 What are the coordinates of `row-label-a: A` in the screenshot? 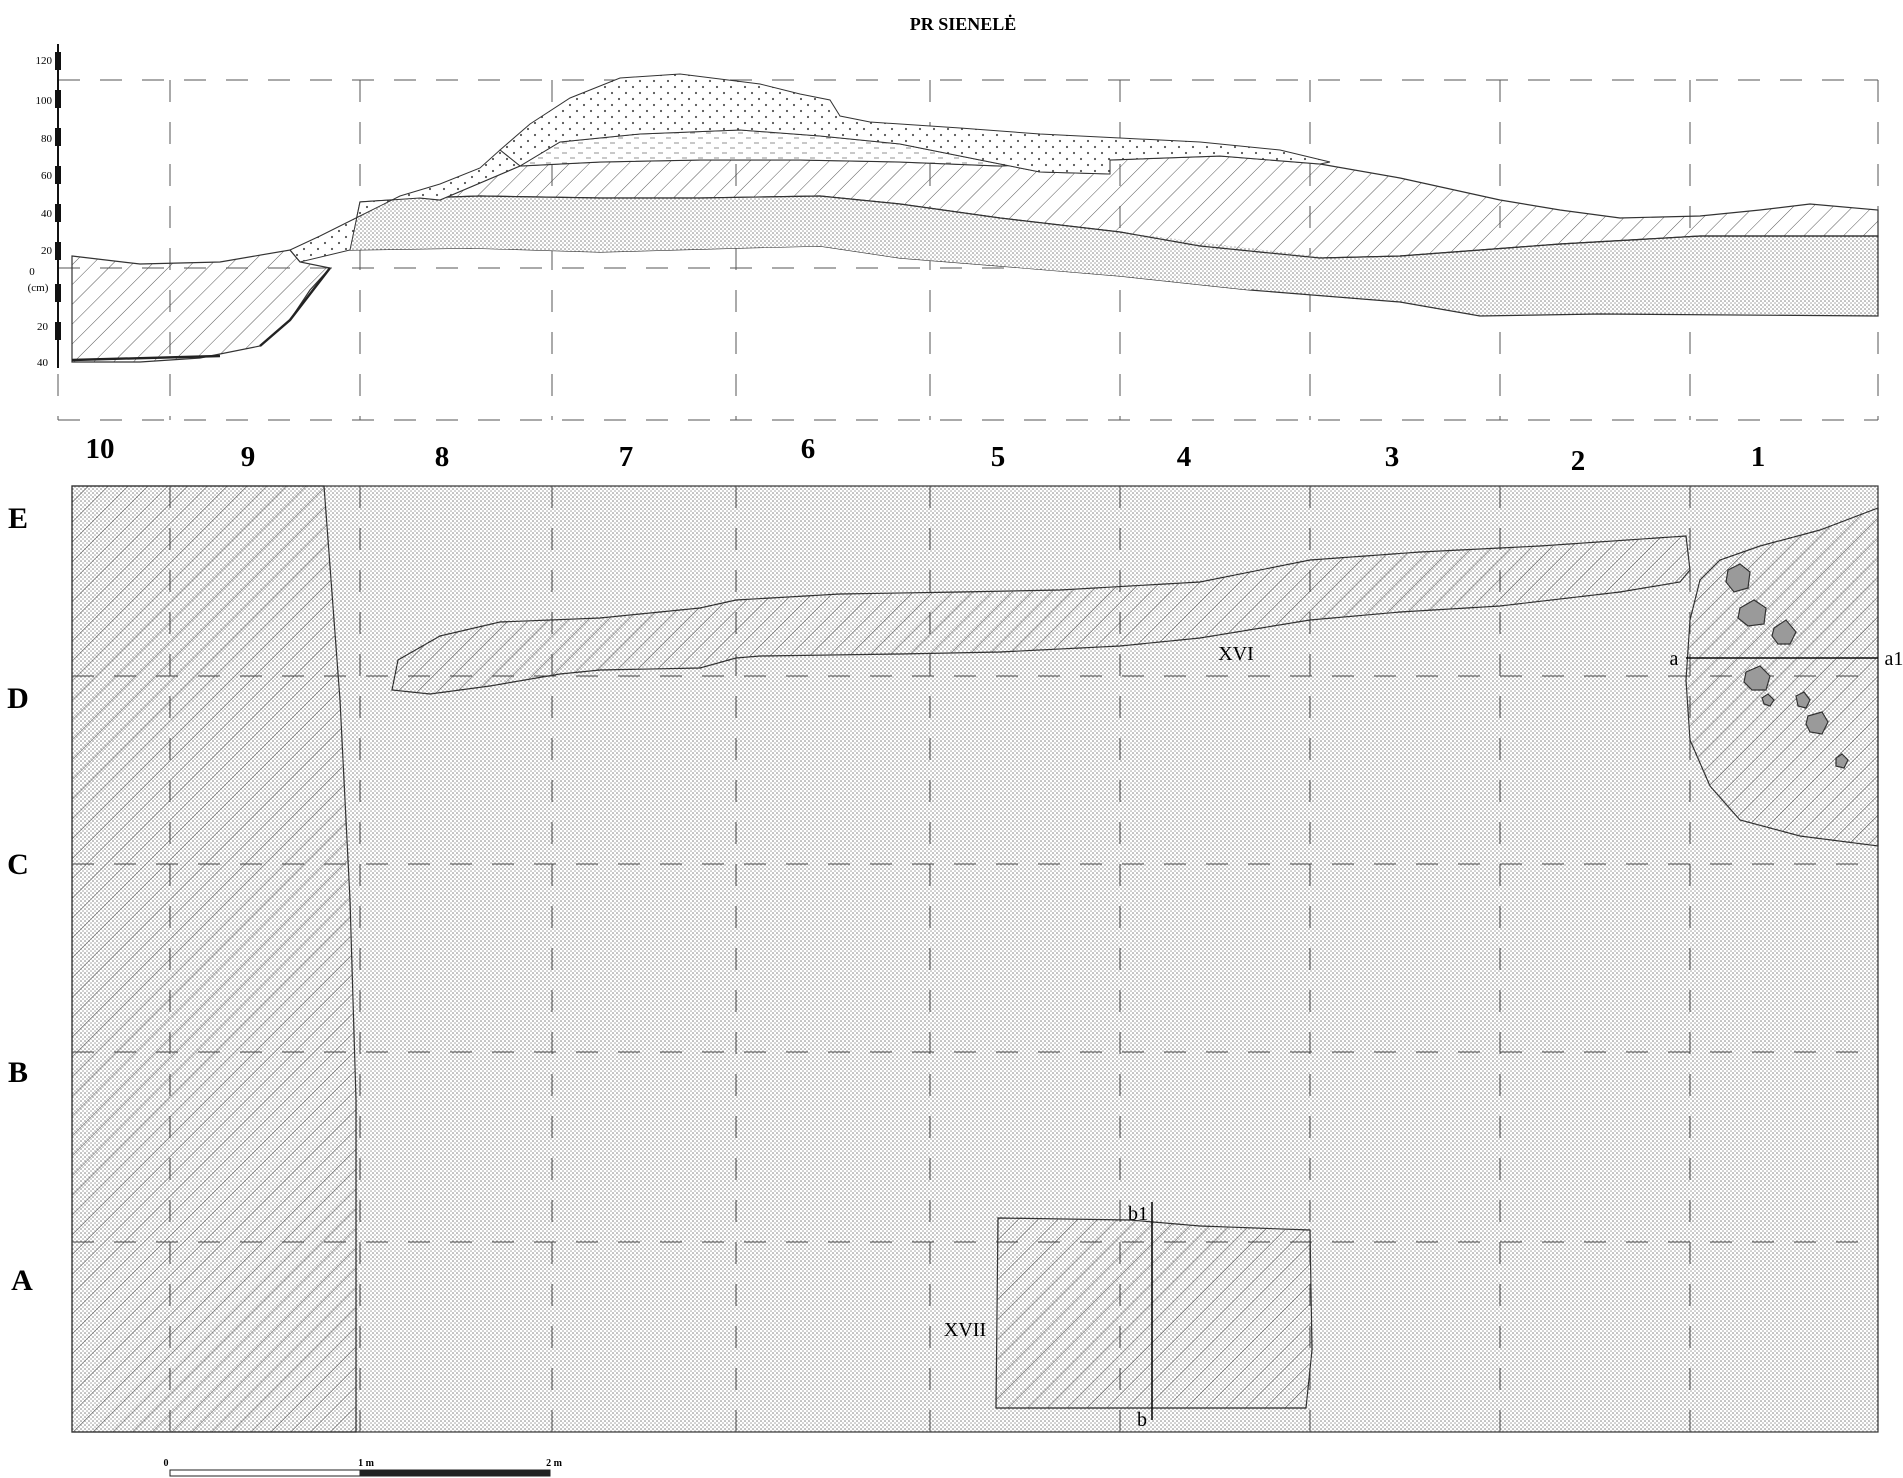 It's located at (22, 1280).